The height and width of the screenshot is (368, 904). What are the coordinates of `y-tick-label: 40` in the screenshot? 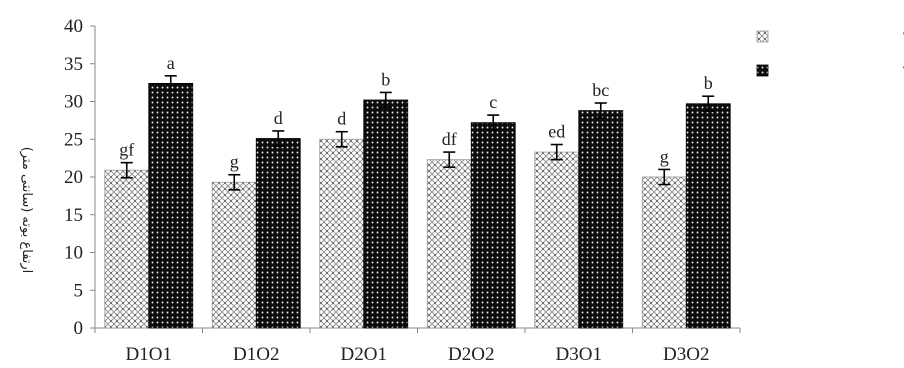 It's located at (73, 26).